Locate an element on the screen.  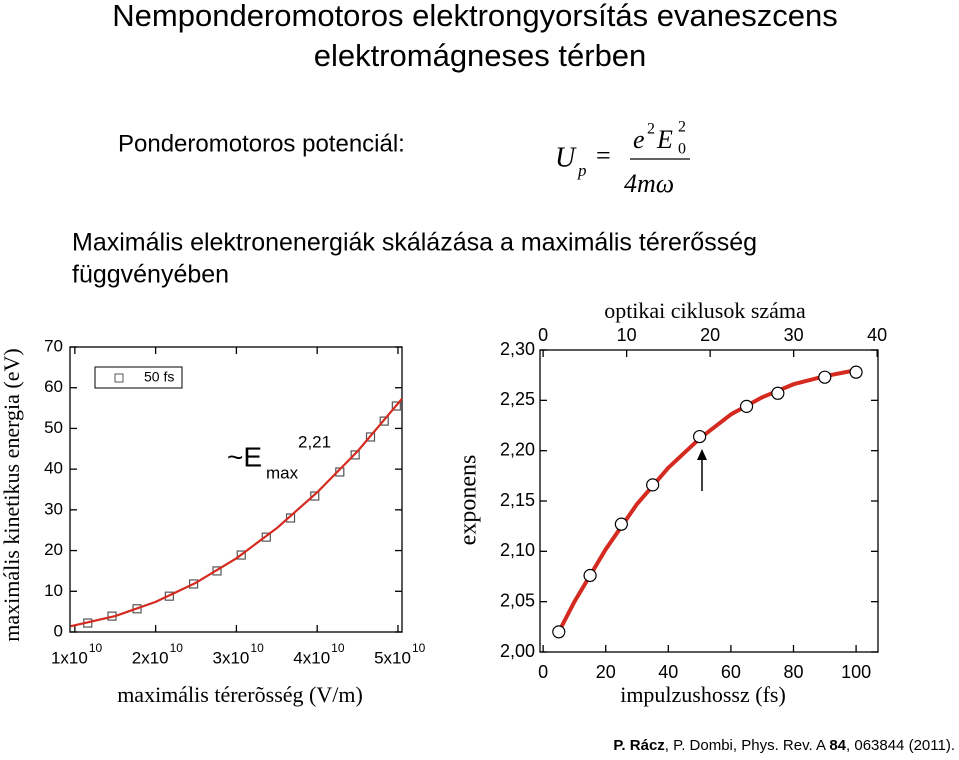
x-tick-label: 80 is located at coordinates (793, 672).